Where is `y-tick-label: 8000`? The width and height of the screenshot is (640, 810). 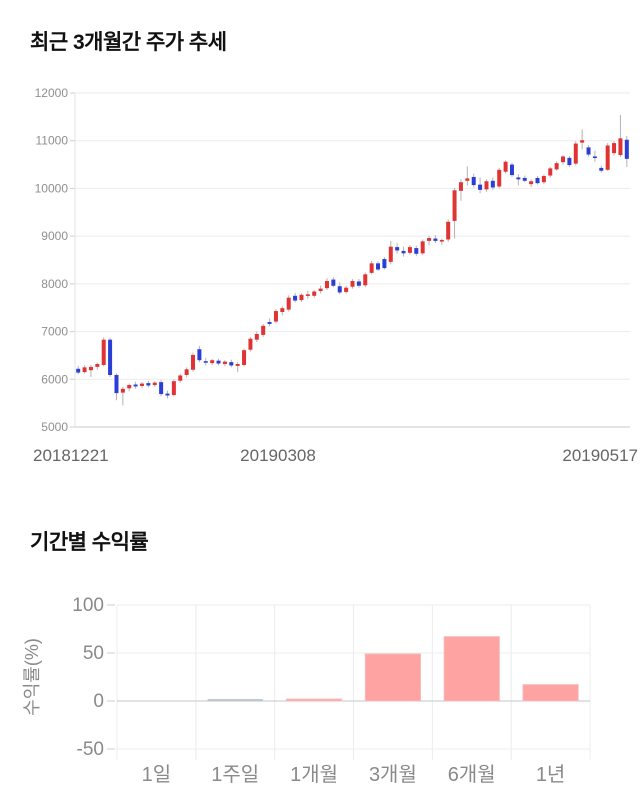 y-tick-label: 8000 is located at coordinates (54, 284).